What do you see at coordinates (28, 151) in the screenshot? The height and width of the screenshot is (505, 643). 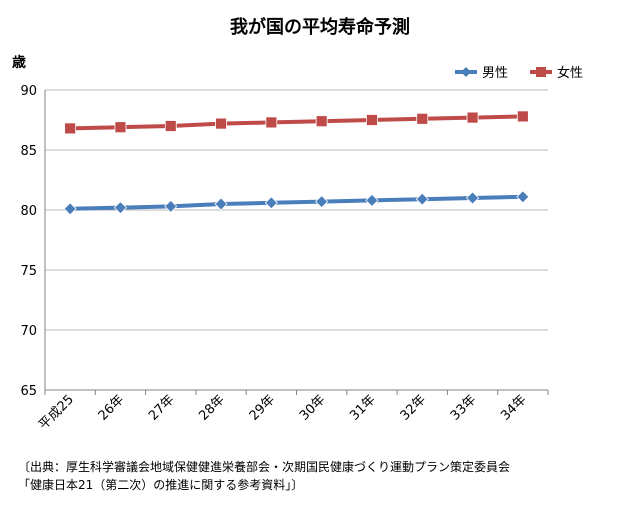 I see `y-tick-label: 85` at bounding box center [28, 151].